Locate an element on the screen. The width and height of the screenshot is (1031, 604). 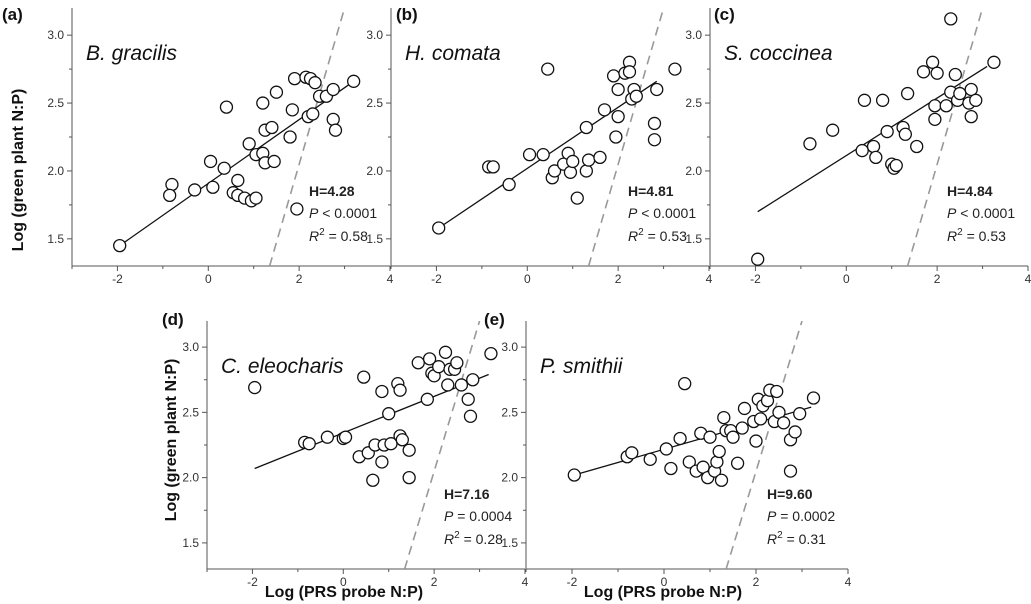
panel-label: (d) is located at coordinates (173, 319).